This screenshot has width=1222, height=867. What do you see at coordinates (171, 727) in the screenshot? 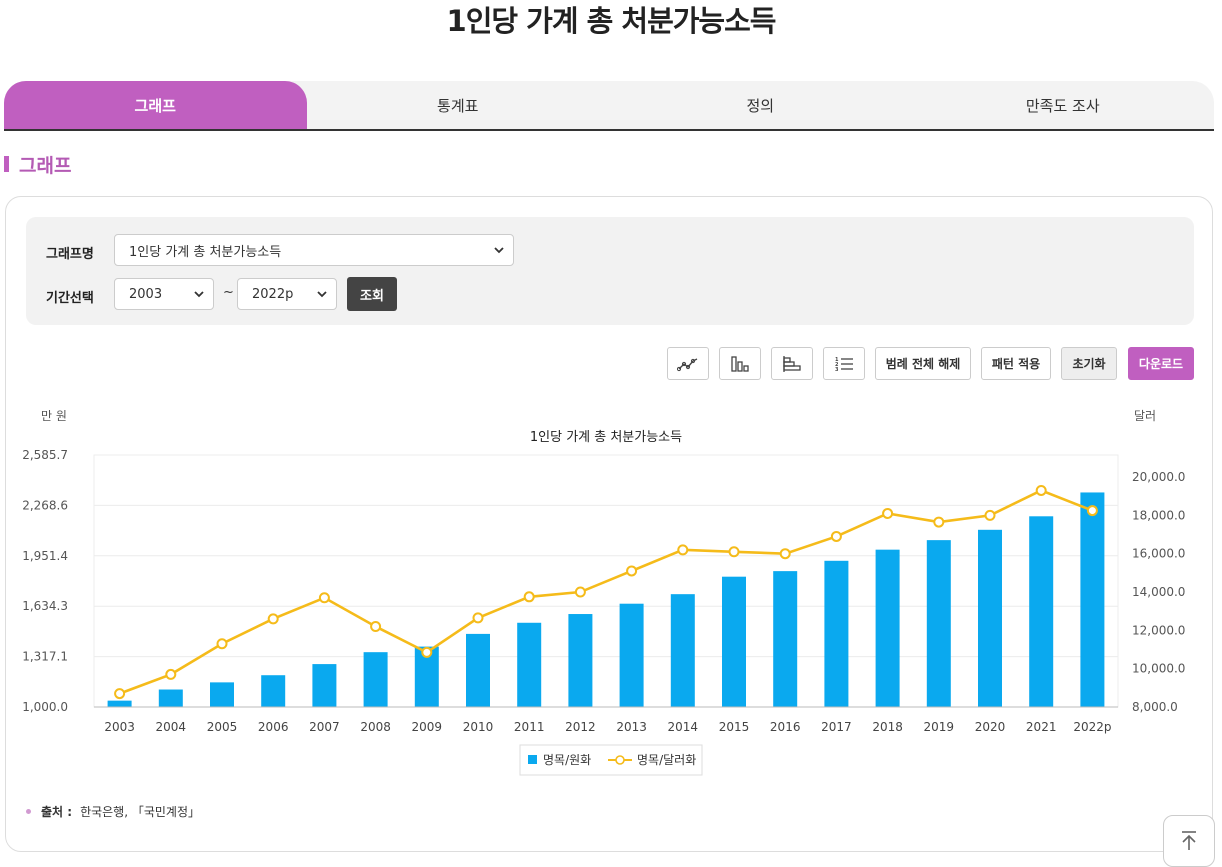
I see `x-tick-label: 2004` at bounding box center [171, 727].